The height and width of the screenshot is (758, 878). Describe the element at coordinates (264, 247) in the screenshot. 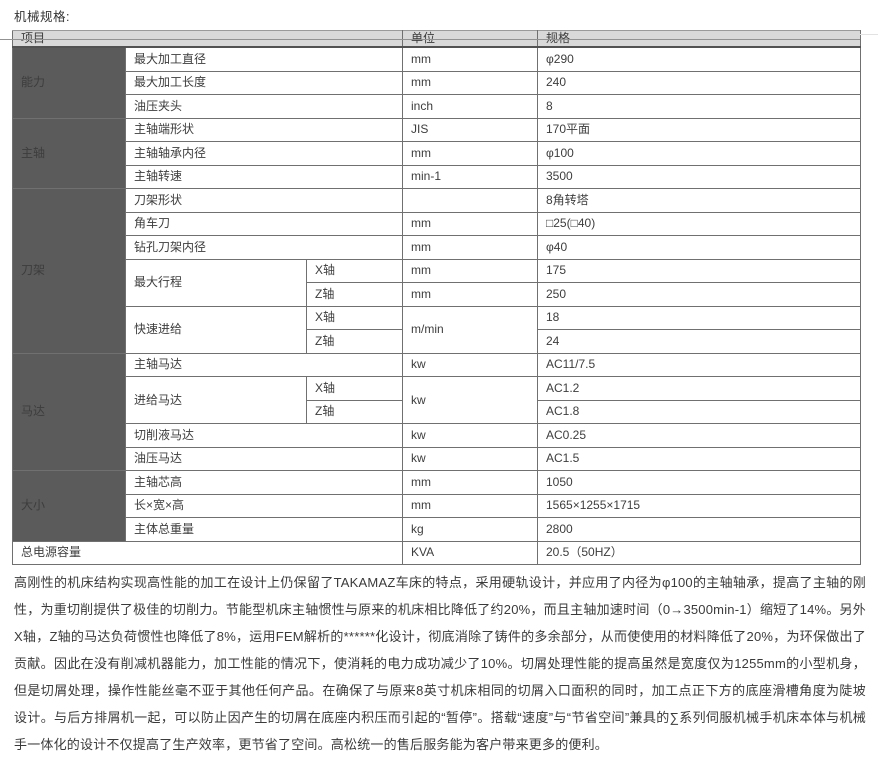

I see `item-cell: 钻孔刀架内径` at that location.